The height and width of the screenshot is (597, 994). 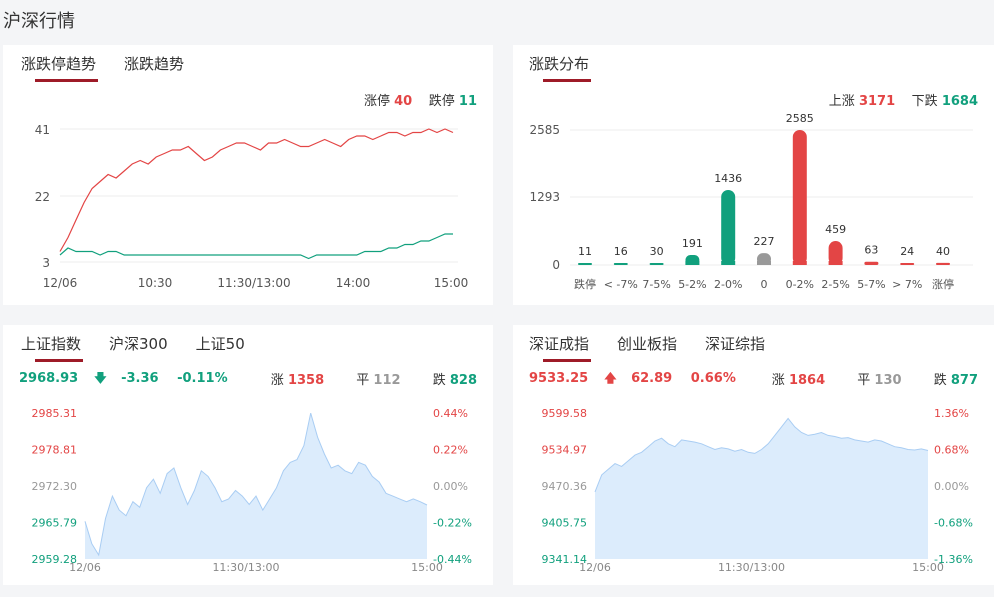 What do you see at coordinates (450, 486) in the screenshot?
I see `right-tick-label: 0.00%` at bounding box center [450, 486].